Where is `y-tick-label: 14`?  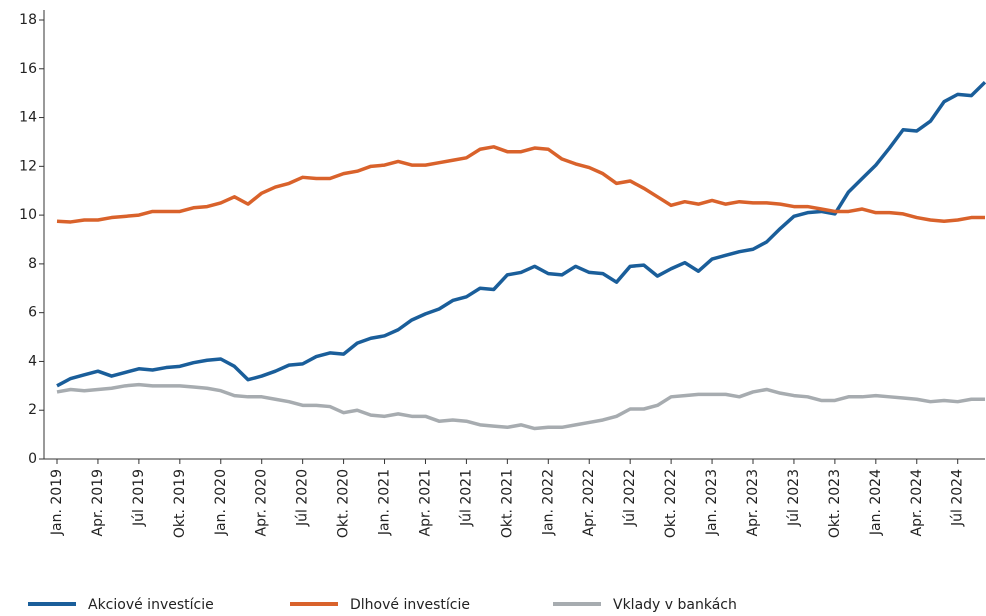 y-tick-label: 14 is located at coordinates (28, 118).